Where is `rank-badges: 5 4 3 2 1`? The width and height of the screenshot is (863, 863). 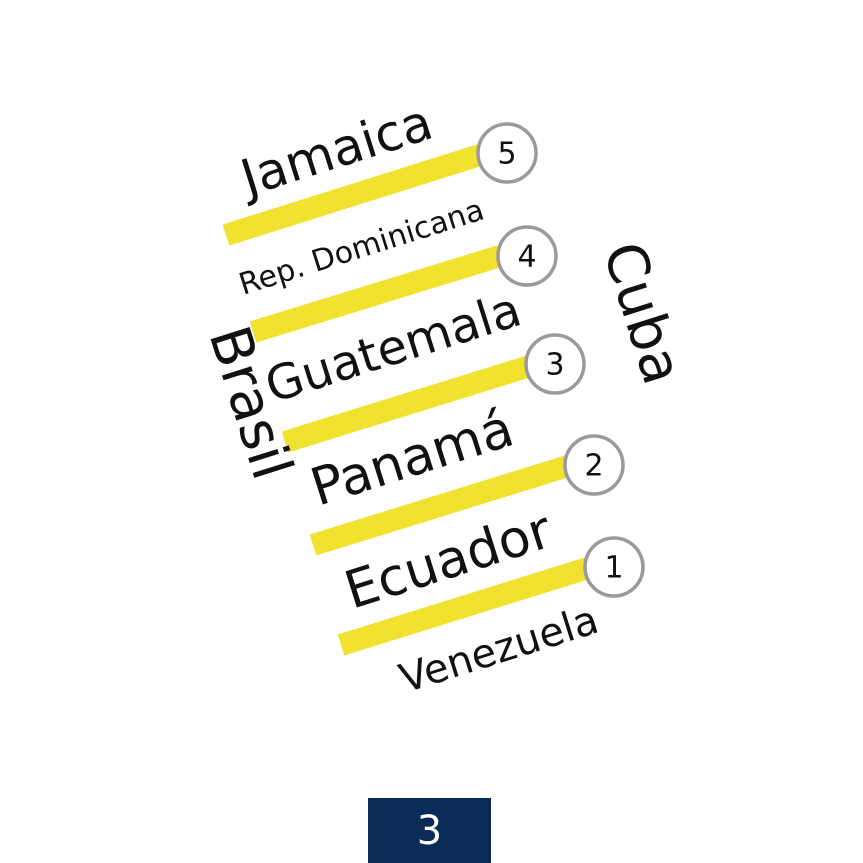
rank-badges: 5 4 3 2 1 is located at coordinates (560, 360).